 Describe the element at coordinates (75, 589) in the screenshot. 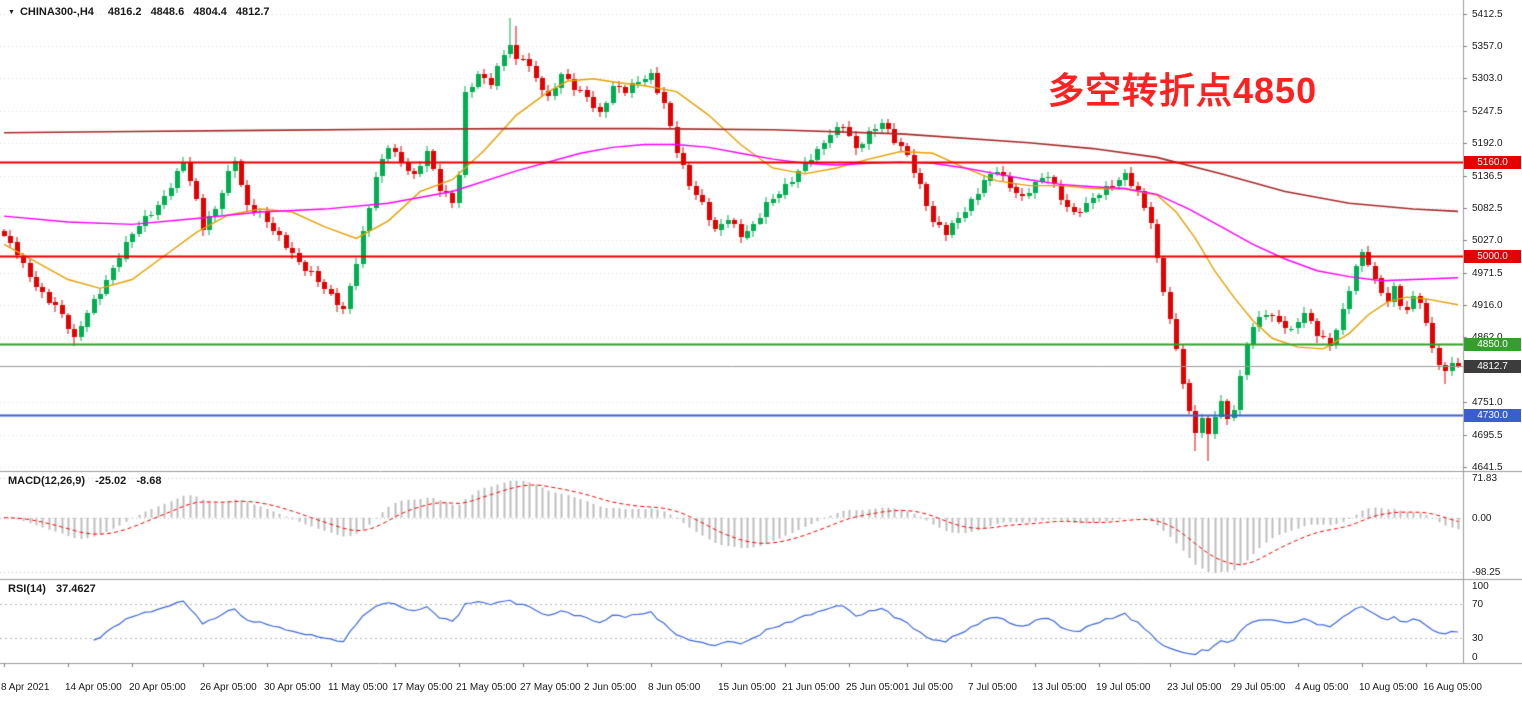

I see `rsi-value: 37.4627` at that location.